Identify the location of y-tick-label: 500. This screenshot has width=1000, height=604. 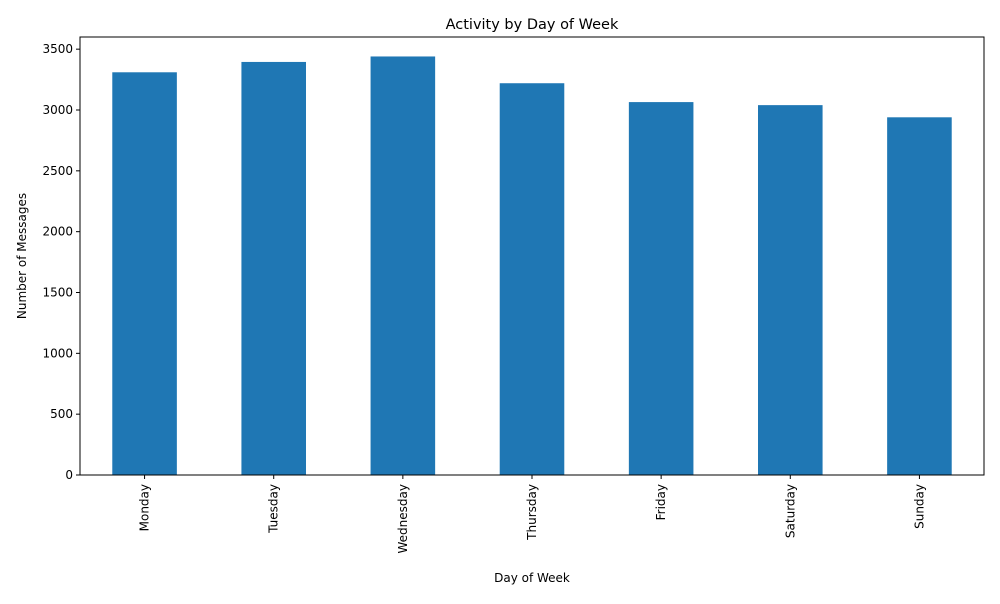
(61, 414).